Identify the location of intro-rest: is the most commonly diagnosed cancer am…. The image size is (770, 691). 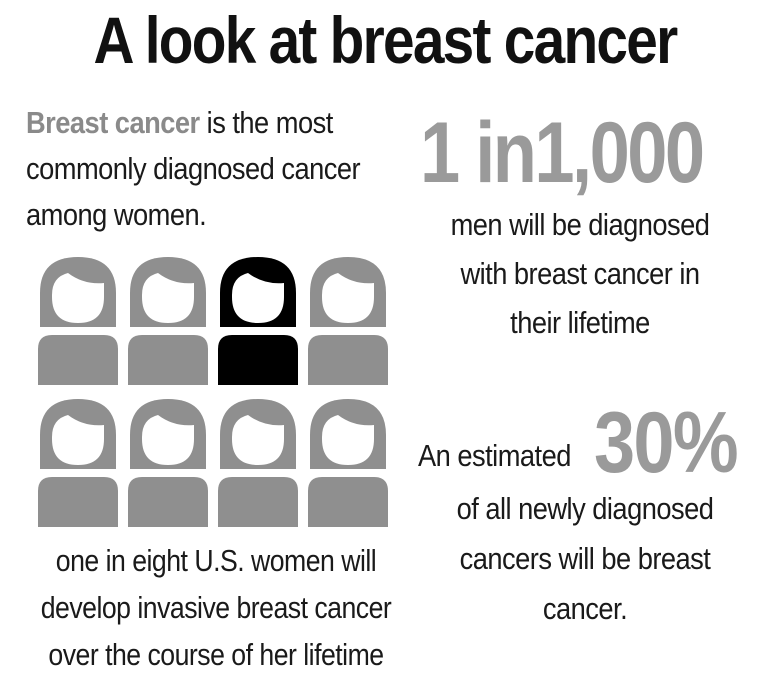
(193, 168).